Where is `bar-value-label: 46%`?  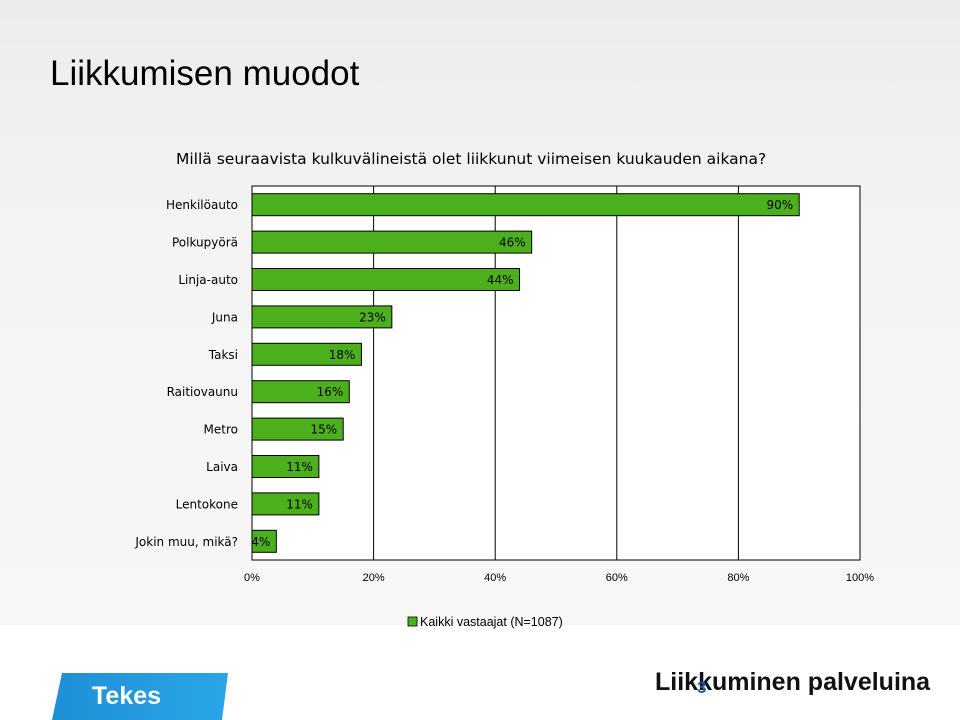 bar-value-label: 46% is located at coordinates (512, 243).